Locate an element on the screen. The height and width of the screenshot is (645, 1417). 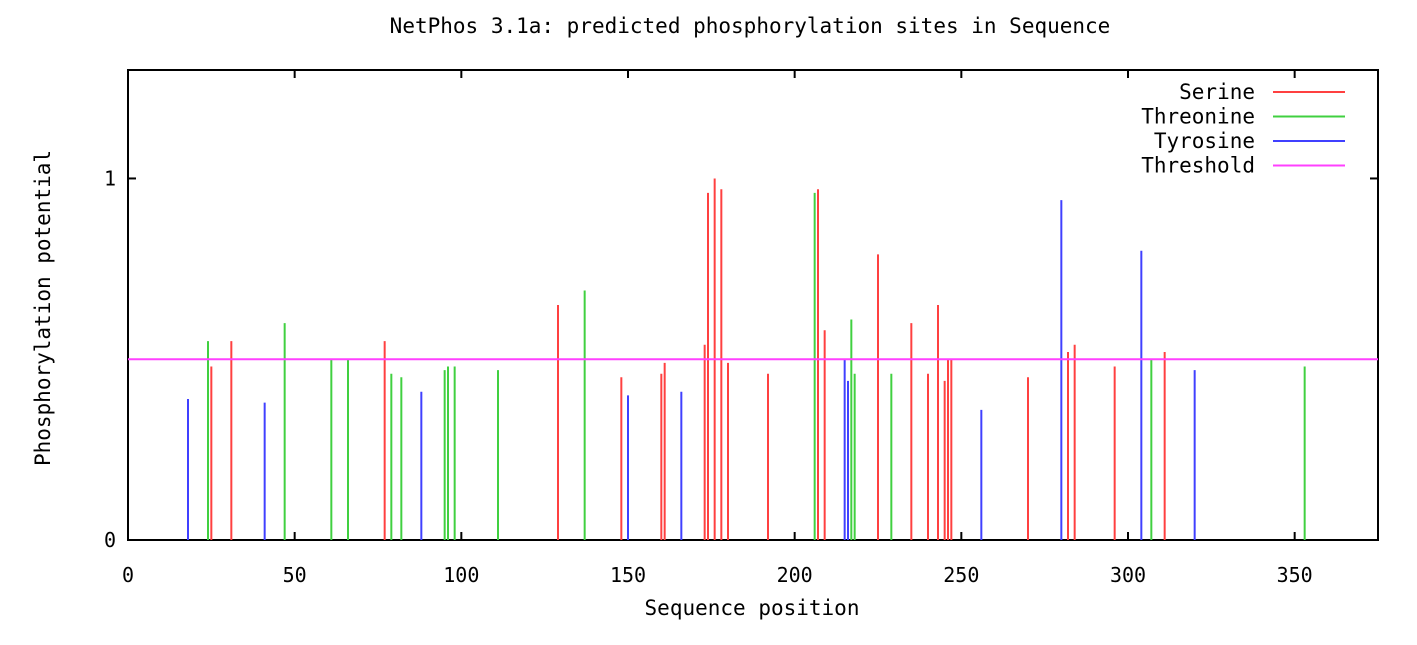
x-tick-label: 200 is located at coordinates (795, 575).